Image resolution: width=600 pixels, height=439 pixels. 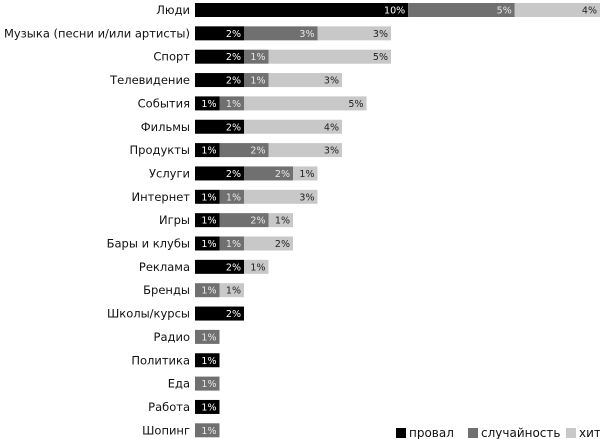 I want to click on category-label: Работа, so click(x=169, y=407).